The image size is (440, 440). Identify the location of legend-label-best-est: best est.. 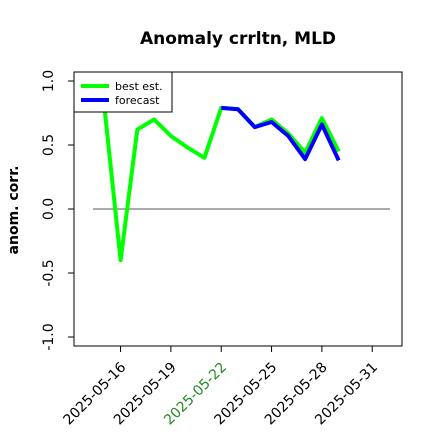
(139, 86).